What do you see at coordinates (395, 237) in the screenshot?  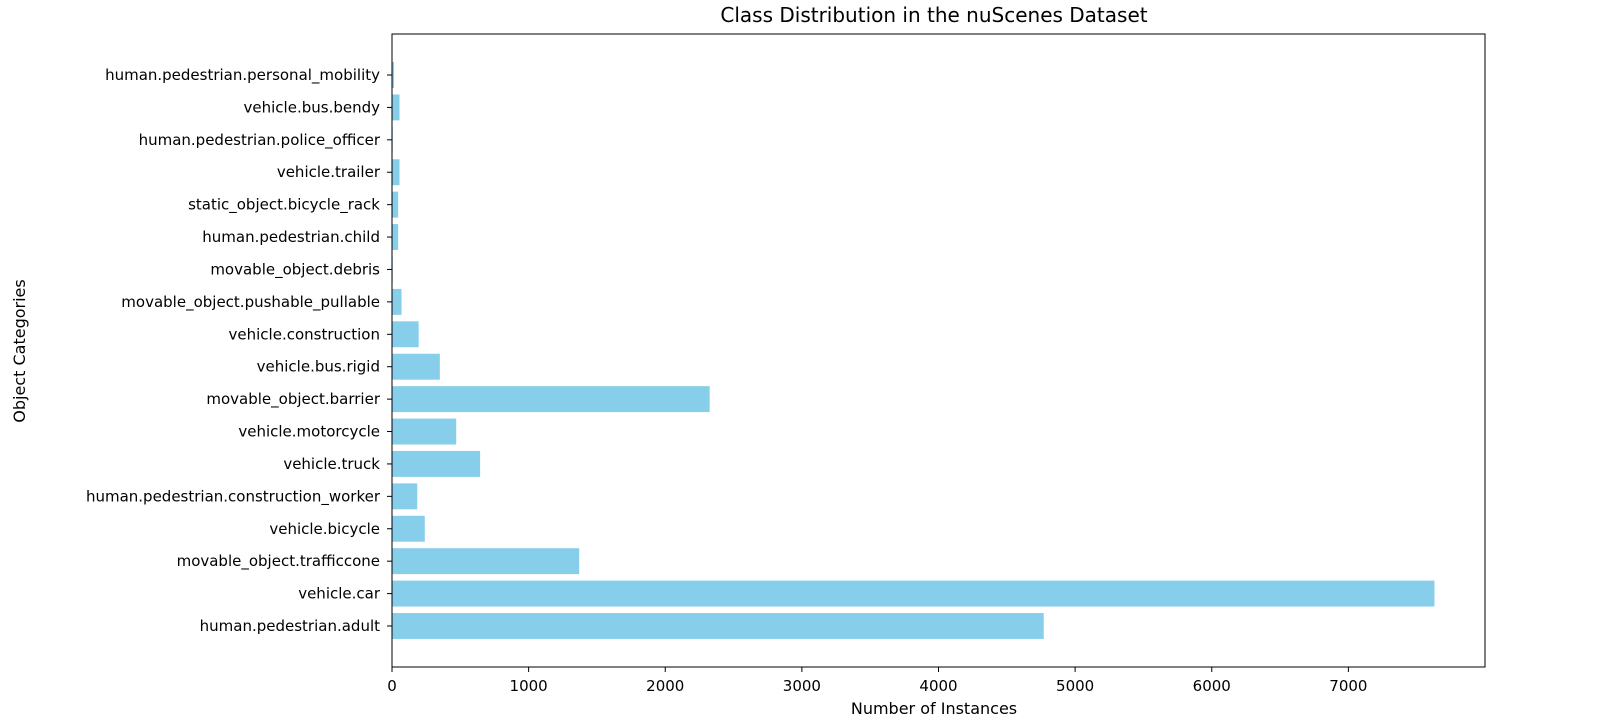 I see `bar-human-pedestrian-child` at bounding box center [395, 237].